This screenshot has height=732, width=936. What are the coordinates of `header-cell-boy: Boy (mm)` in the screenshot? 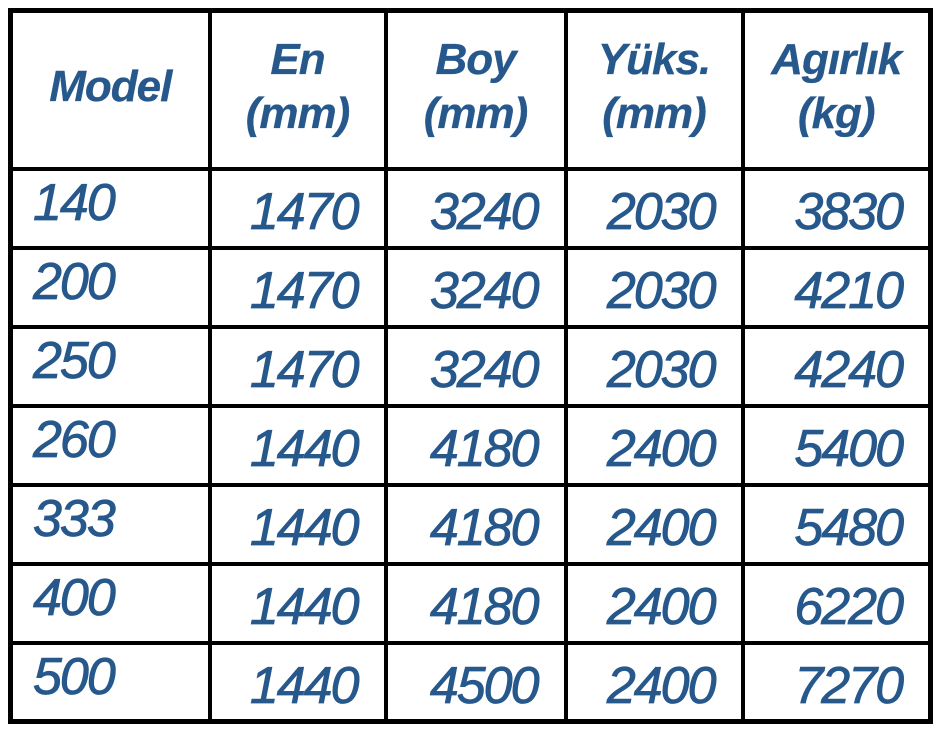 It's located at (475, 89).